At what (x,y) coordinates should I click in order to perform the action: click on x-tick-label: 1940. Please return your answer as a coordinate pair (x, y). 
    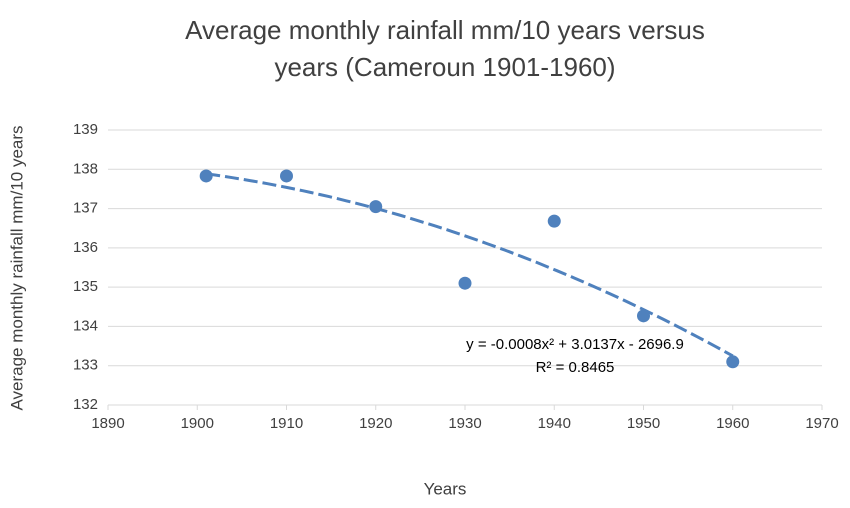
    Looking at the image, I should click on (554, 423).